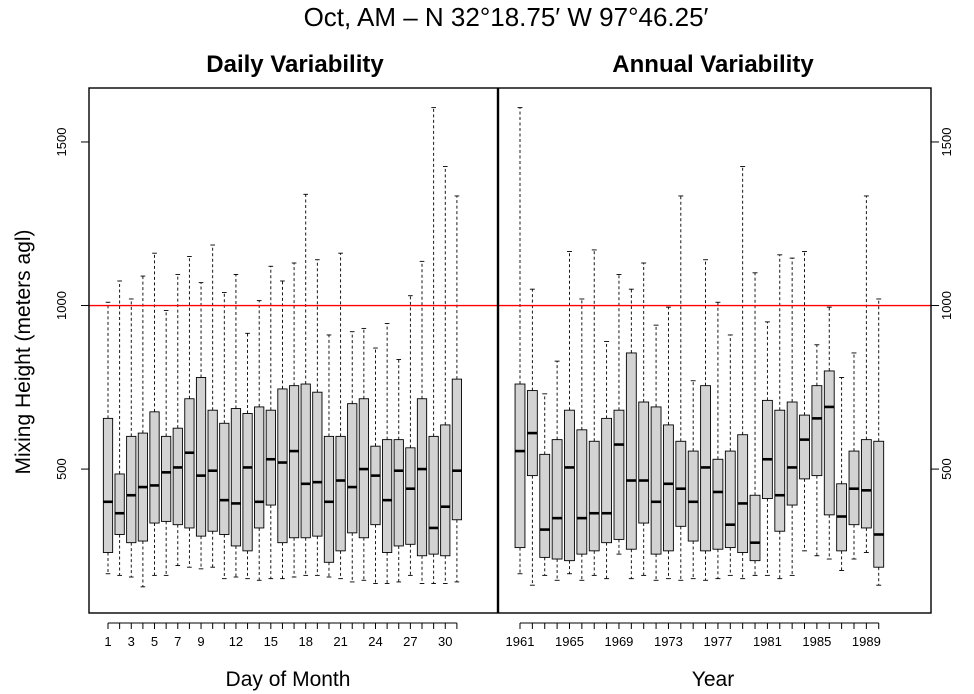 The height and width of the screenshot is (694, 974). Describe the element at coordinates (61, 469) in the screenshot. I see `y-tick-label-left-500: 500` at that location.